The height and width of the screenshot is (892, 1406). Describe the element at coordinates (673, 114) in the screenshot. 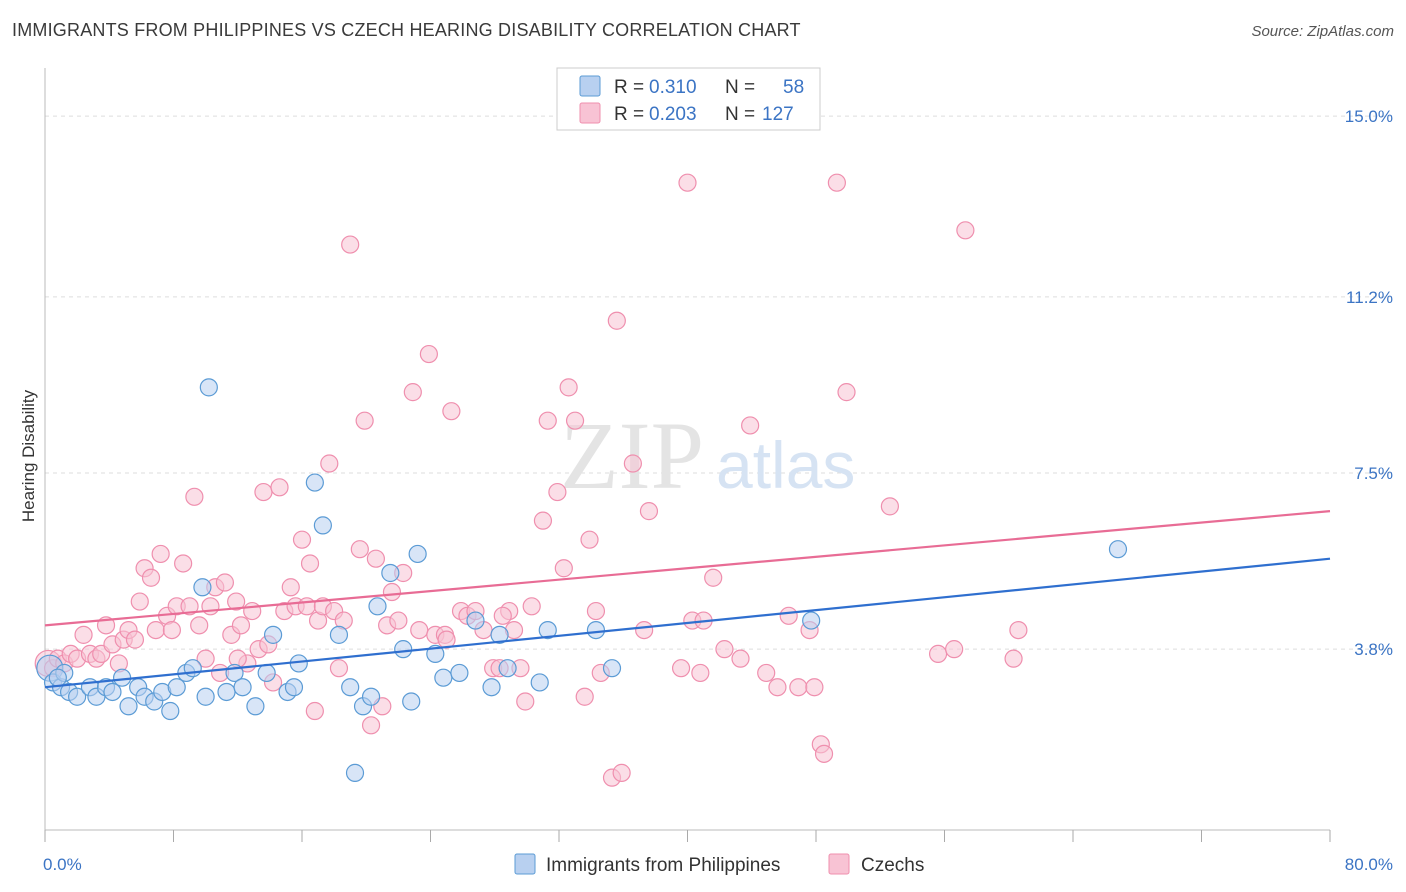

I see `legend-r-value: 0.203` at that location.